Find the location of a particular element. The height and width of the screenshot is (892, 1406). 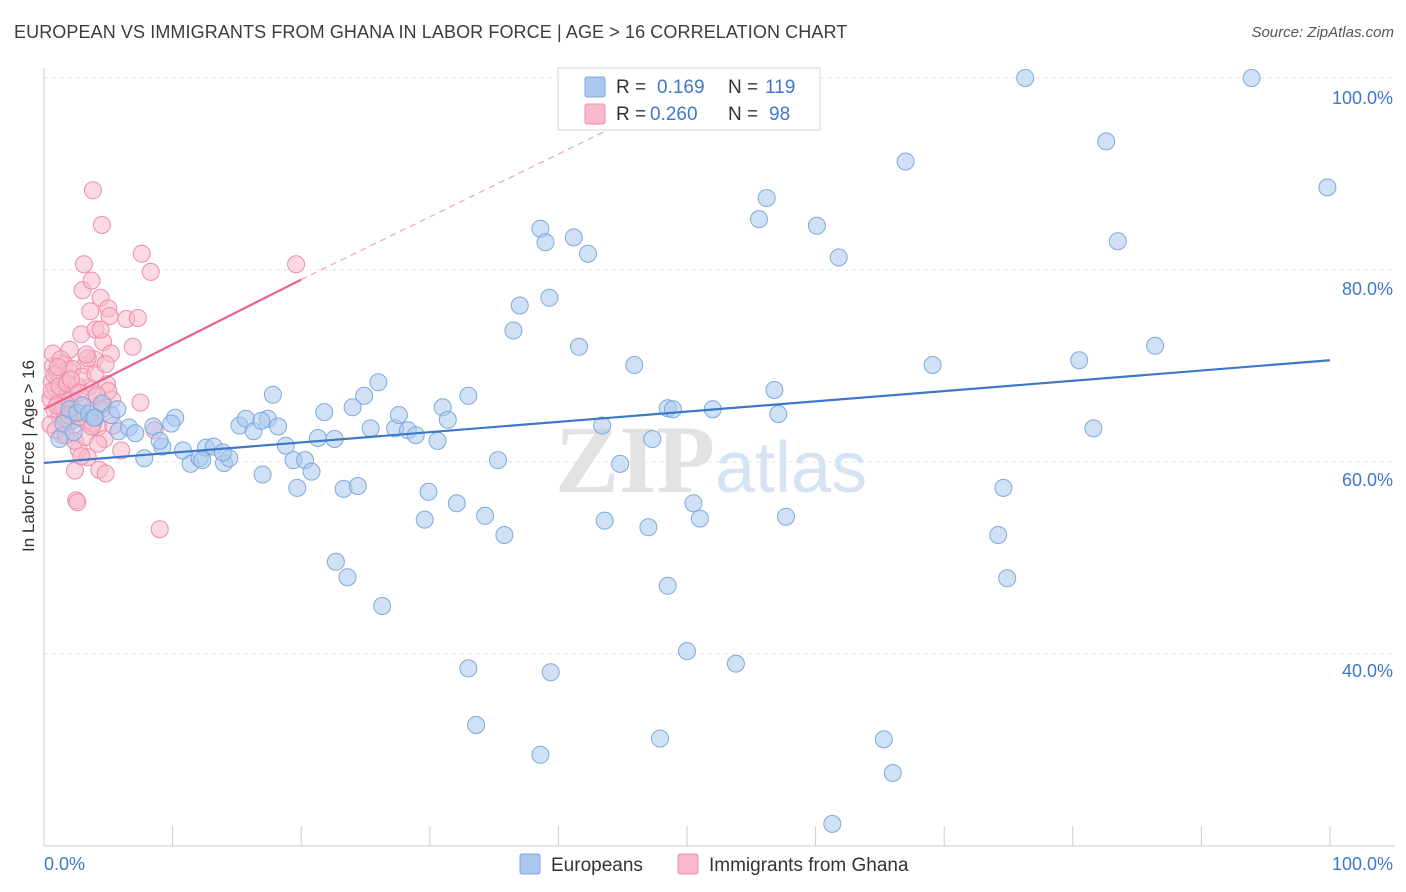

ghana-points-layer is located at coordinates (173, 360).